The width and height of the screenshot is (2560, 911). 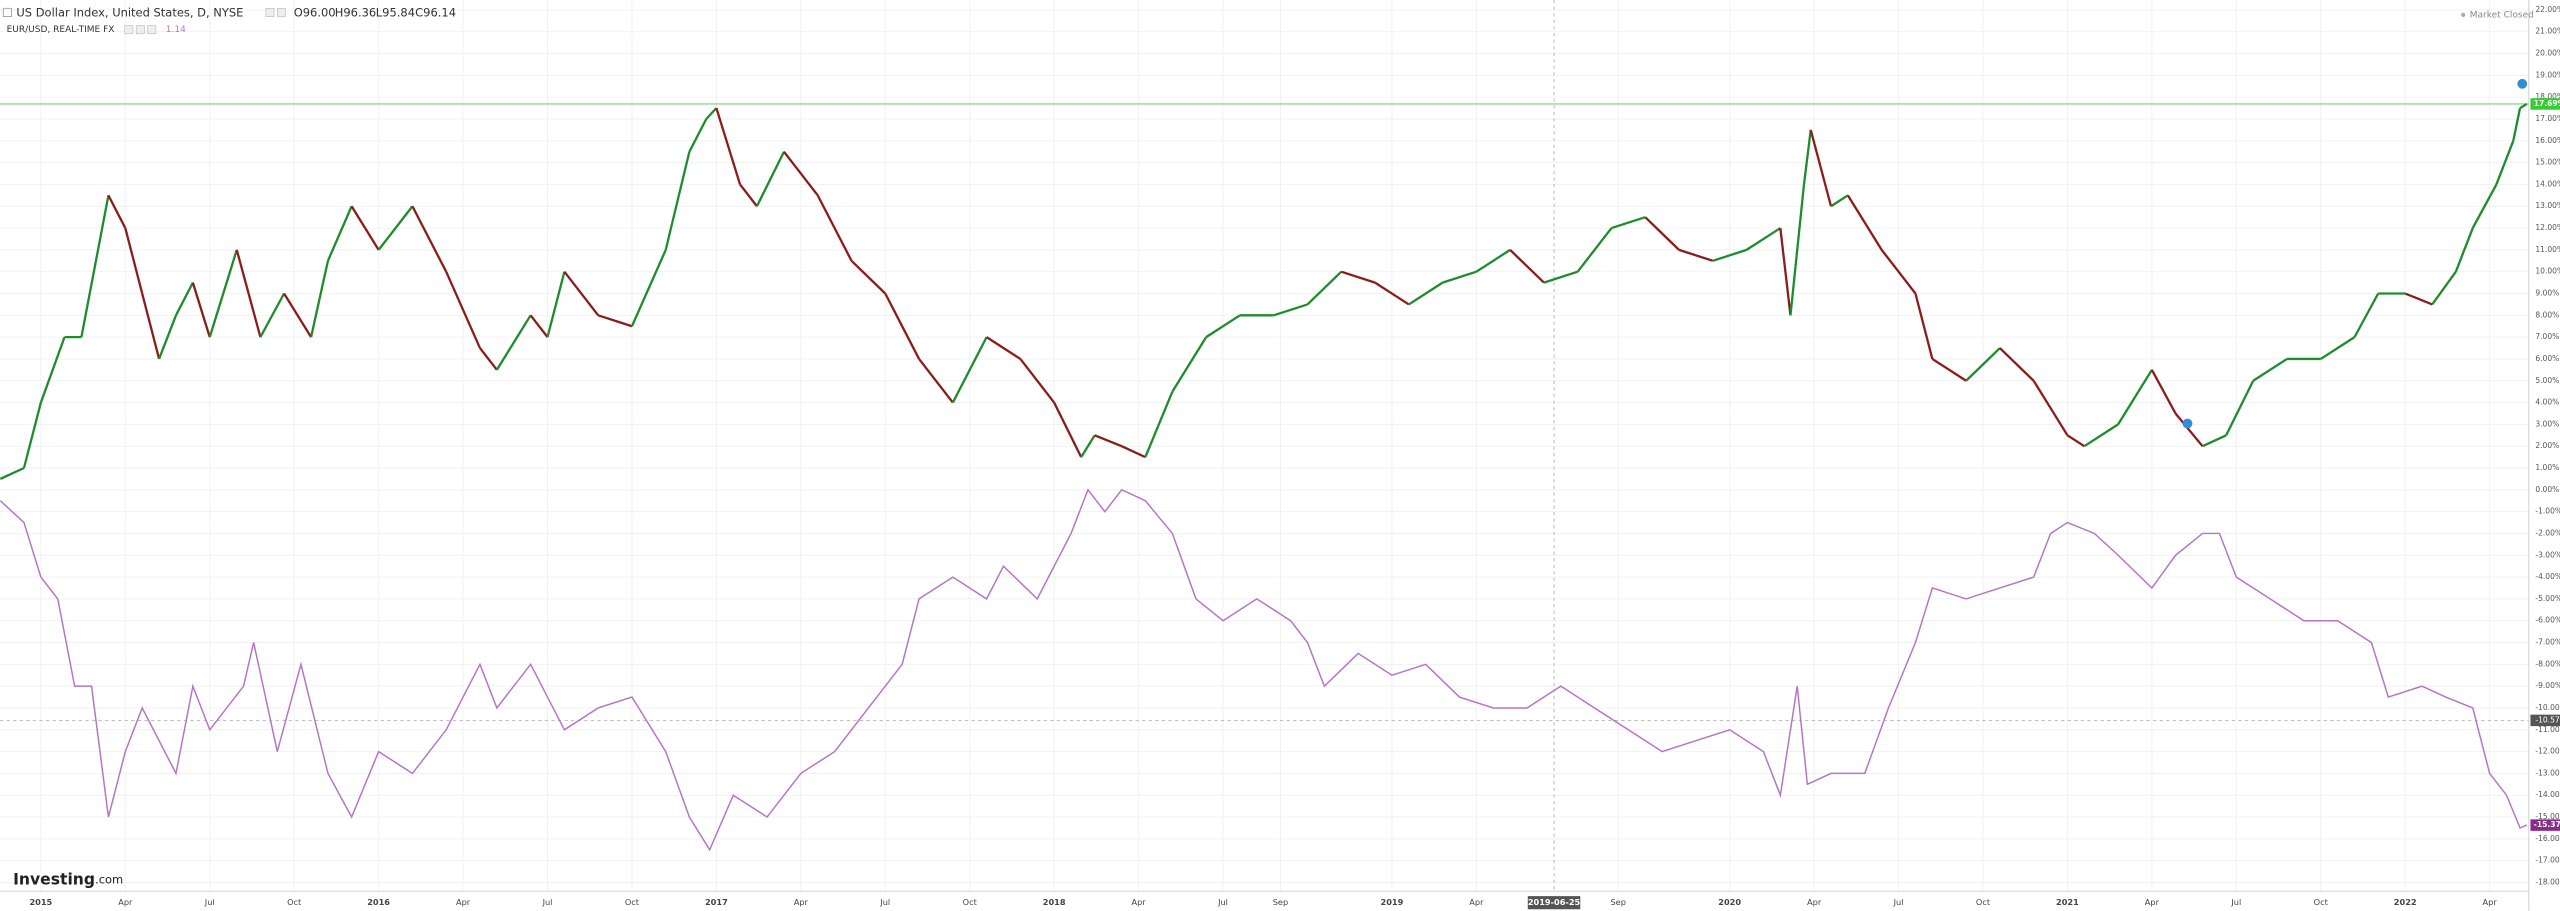 I want to click on y-tick-label: 1.00%, so click(x=2547, y=467).